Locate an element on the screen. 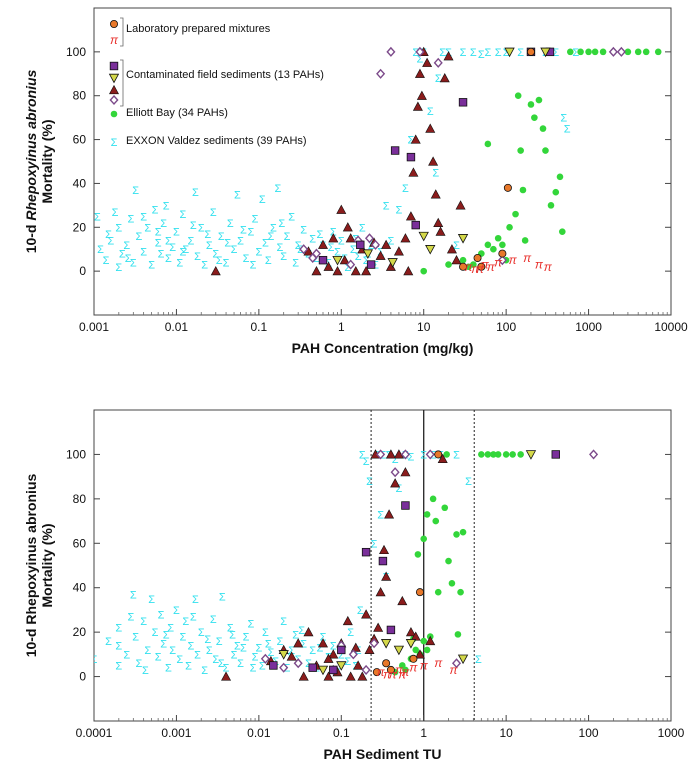 This screenshot has width=691, height=765. legend-marker-sigma: Σ is located at coordinates (114, 143).